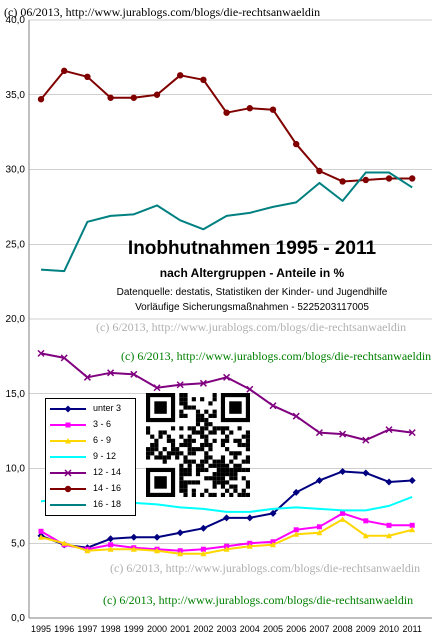 The height and width of the screenshot is (640, 440). What do you see at coordinates (16, 244) in the screenshot?
I see `y-tick-label: 25,0` at bounding box center [16, 244].